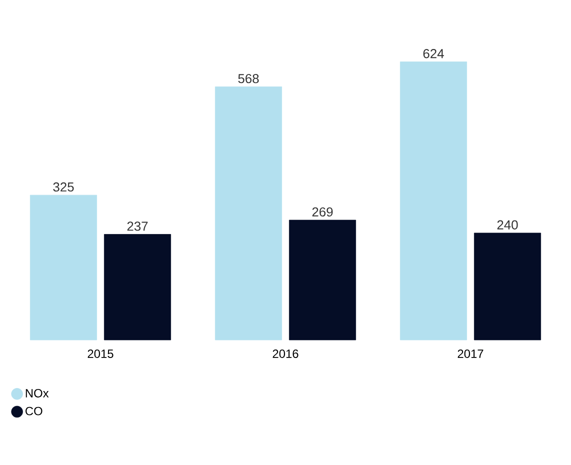 Image resolution: width=571 pixels, height=465 pixels. I want to click on data-label: 269, so click(322, 212).